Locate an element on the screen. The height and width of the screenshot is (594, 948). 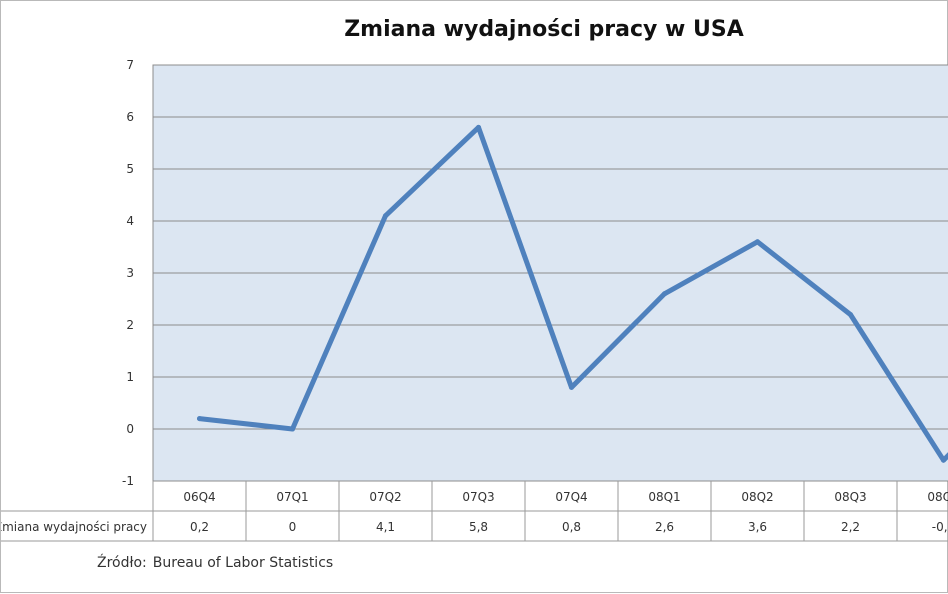
source-text: Bureau of Labor Statistics is located at coordinates (243, 563).